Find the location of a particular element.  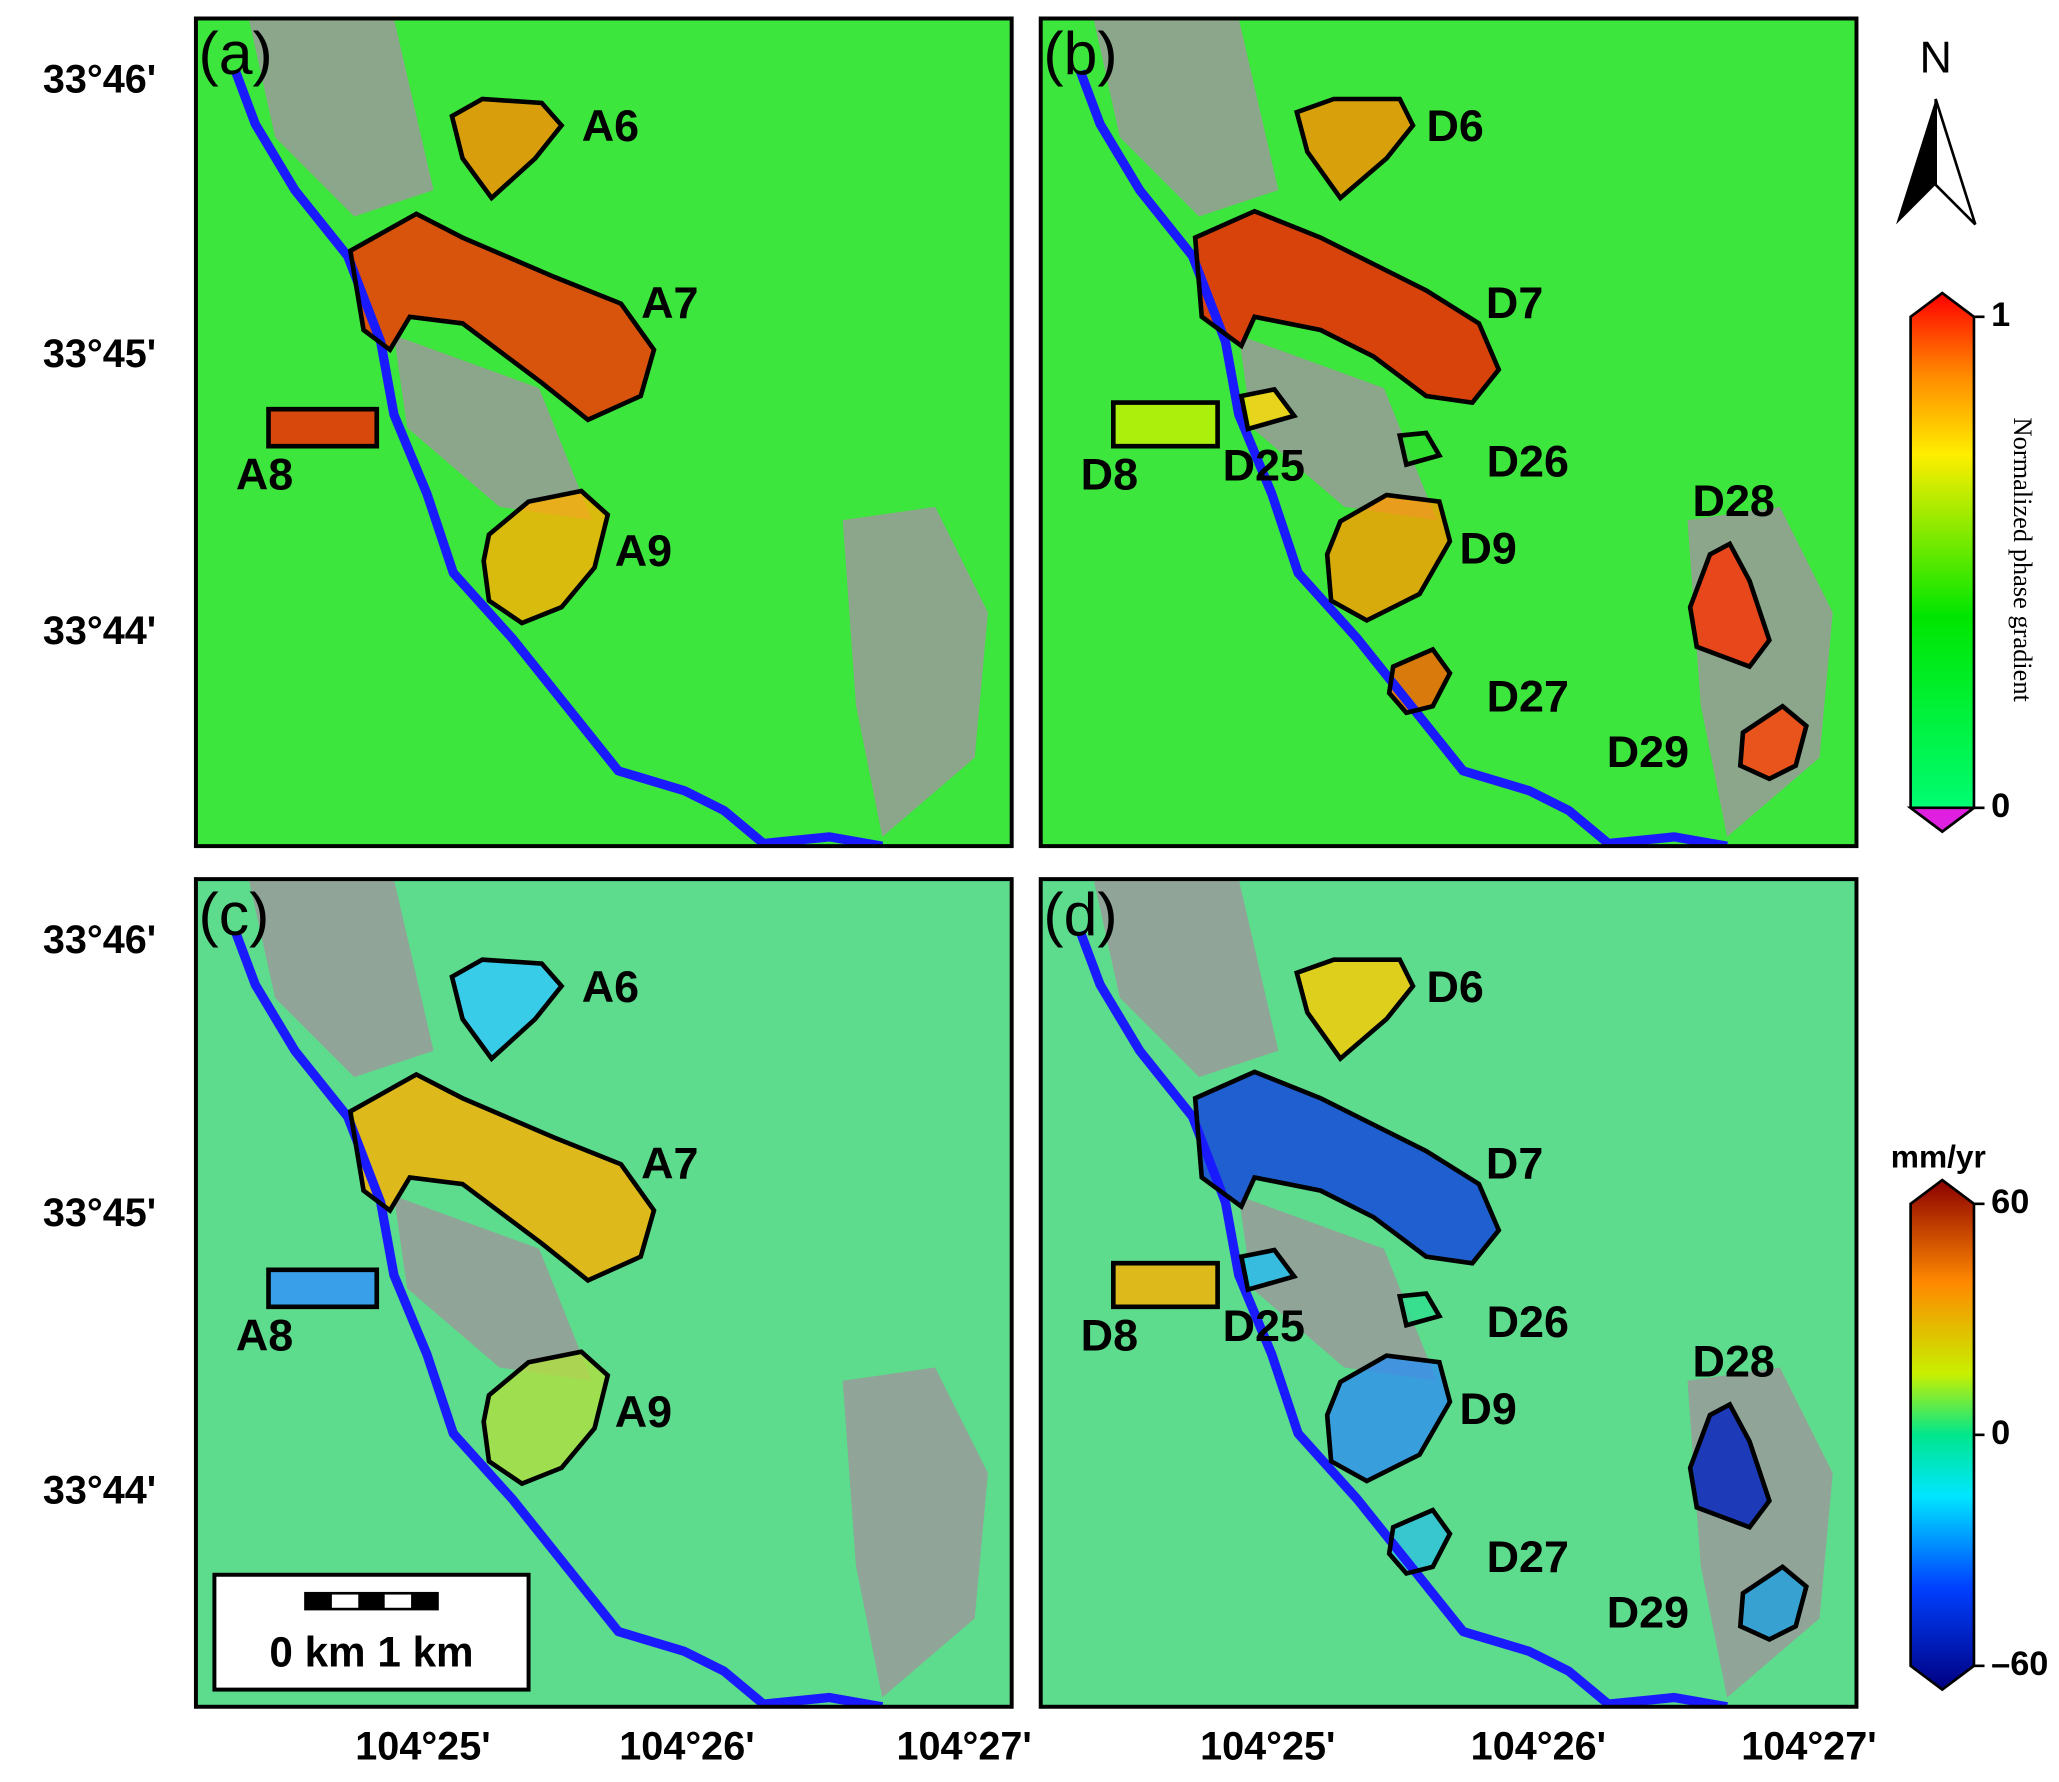

panel-label: (b) is located at coordinates (1080, 53).